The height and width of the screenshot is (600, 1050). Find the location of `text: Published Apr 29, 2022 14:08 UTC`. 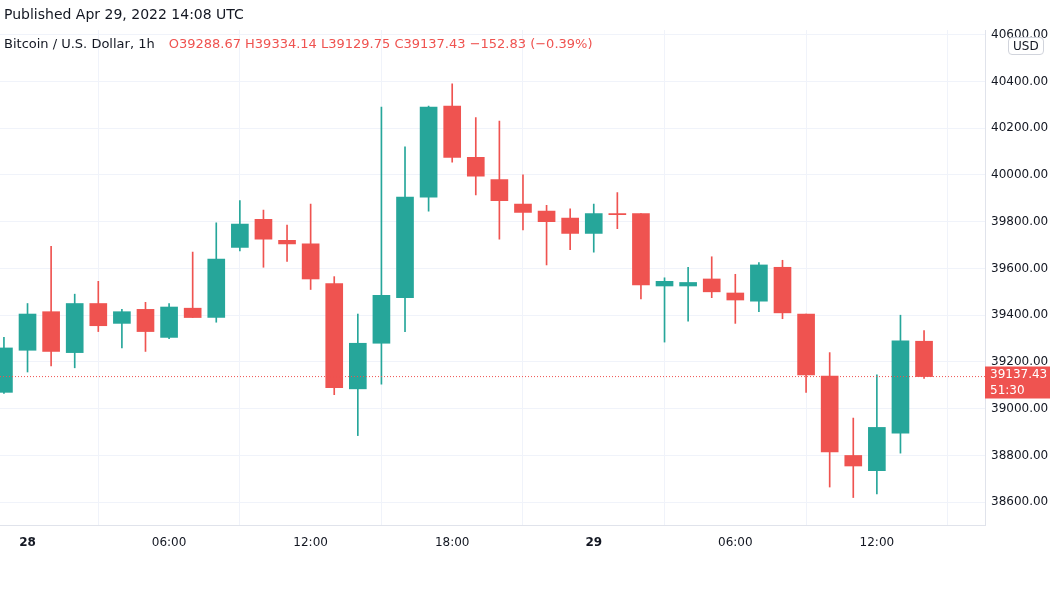

text: Published Apr 29, 2022 14:08 UTC is located at coordinates (124, 14).